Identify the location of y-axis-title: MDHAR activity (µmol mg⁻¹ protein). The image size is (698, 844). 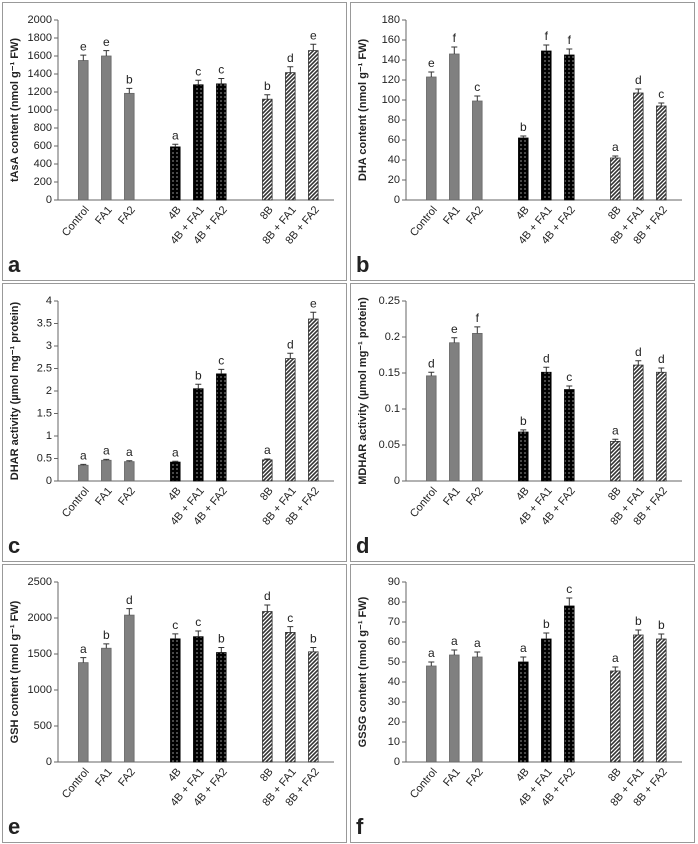
(363, 391).